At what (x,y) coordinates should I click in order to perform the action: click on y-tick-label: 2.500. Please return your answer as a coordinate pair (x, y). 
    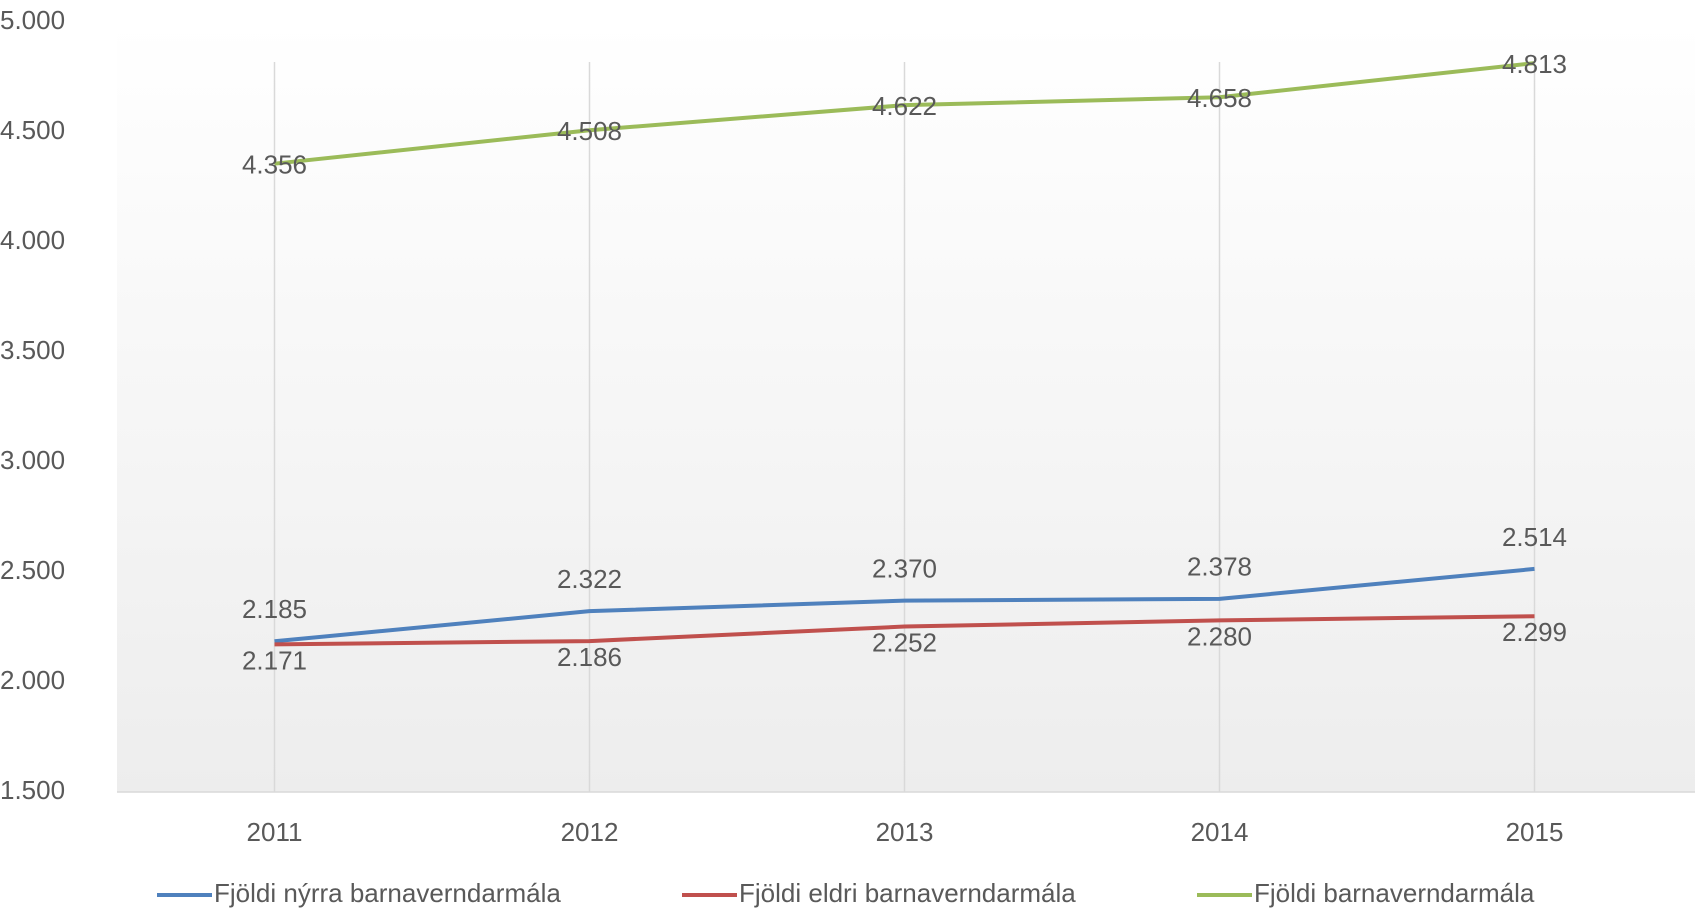
    Looking at the image, I should click on (32, 570).